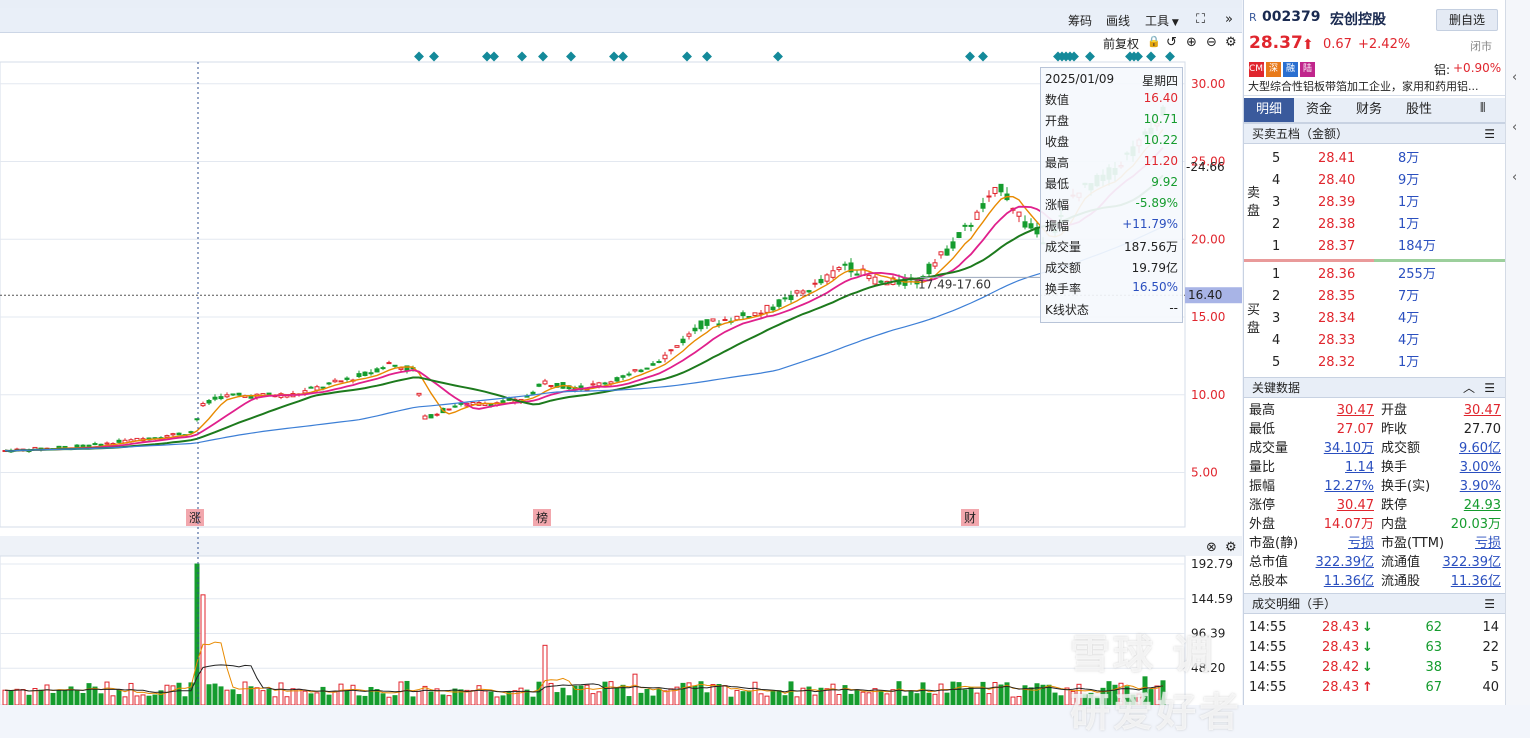 Image resolution: width=1530 pixels, height=738 pixels. Describe the element at coordinates (1490, 627) in the screenshot. I see `trade-count: 14` at that location.